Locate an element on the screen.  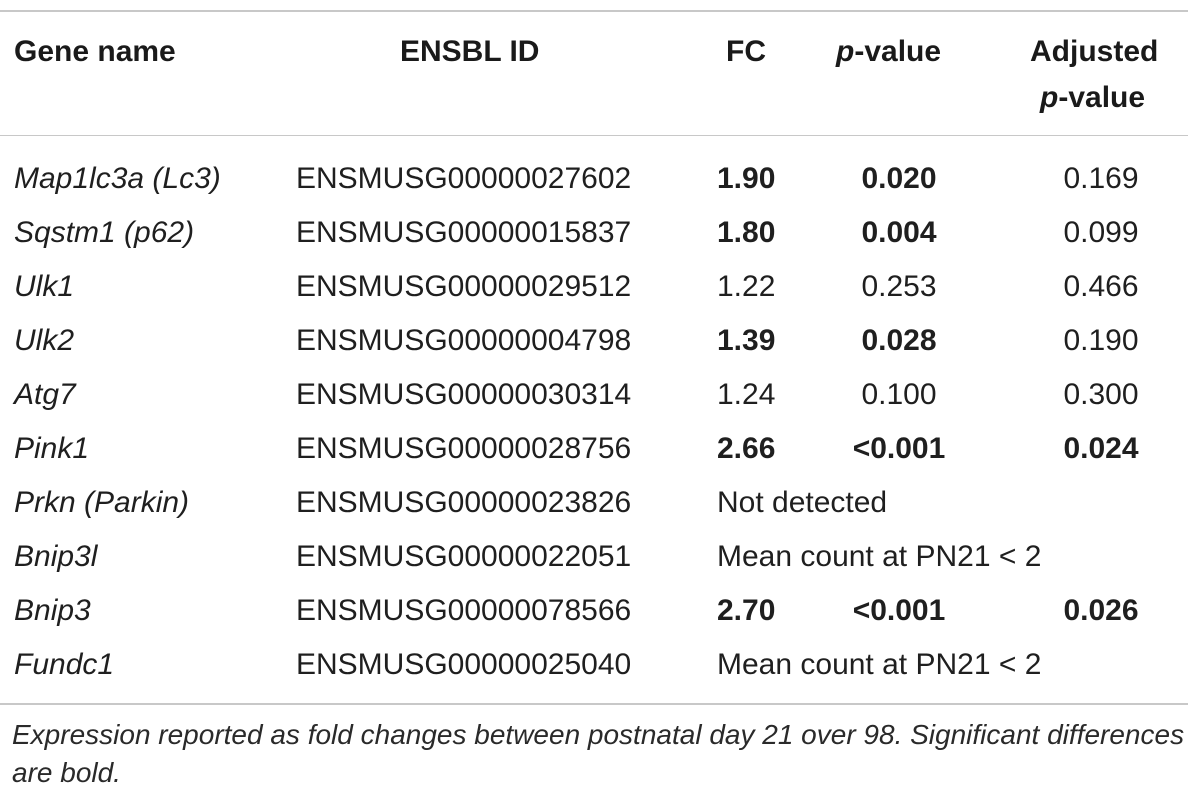
cell-gene-name: Ulk1 is located at coordinates (44, 286).